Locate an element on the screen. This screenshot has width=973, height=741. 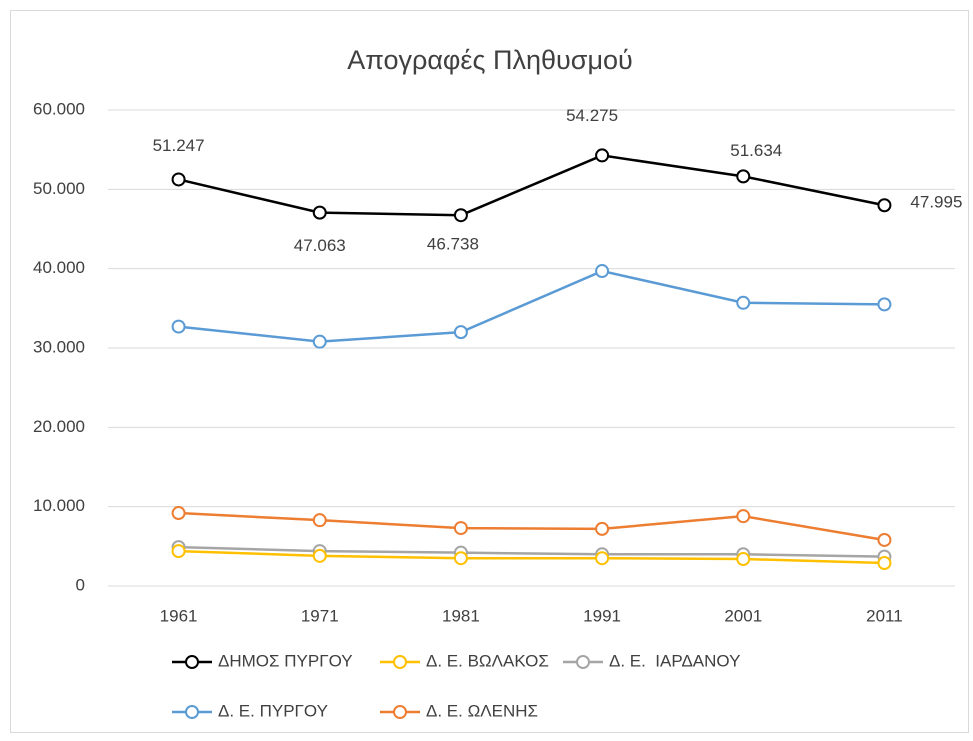
data-label: 47.063 is located at coordinates (320, 245).